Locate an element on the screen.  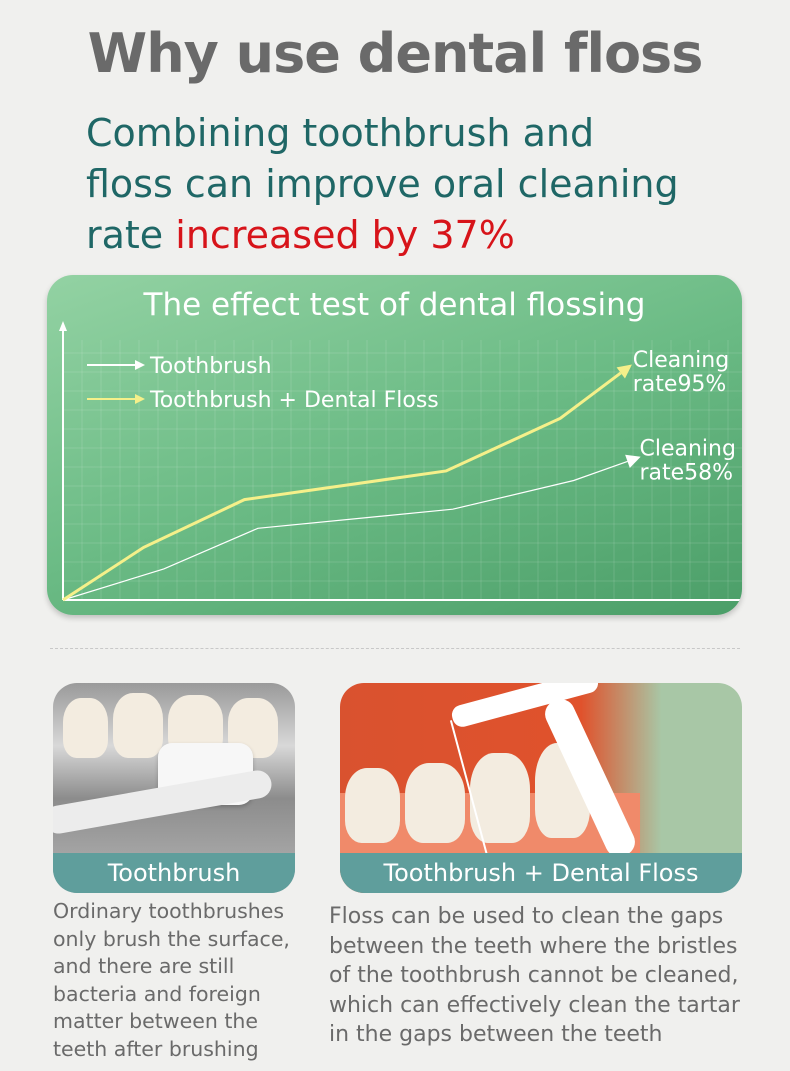
subtitle-highlight: increased by 37% is located at coordinates (345, 235).